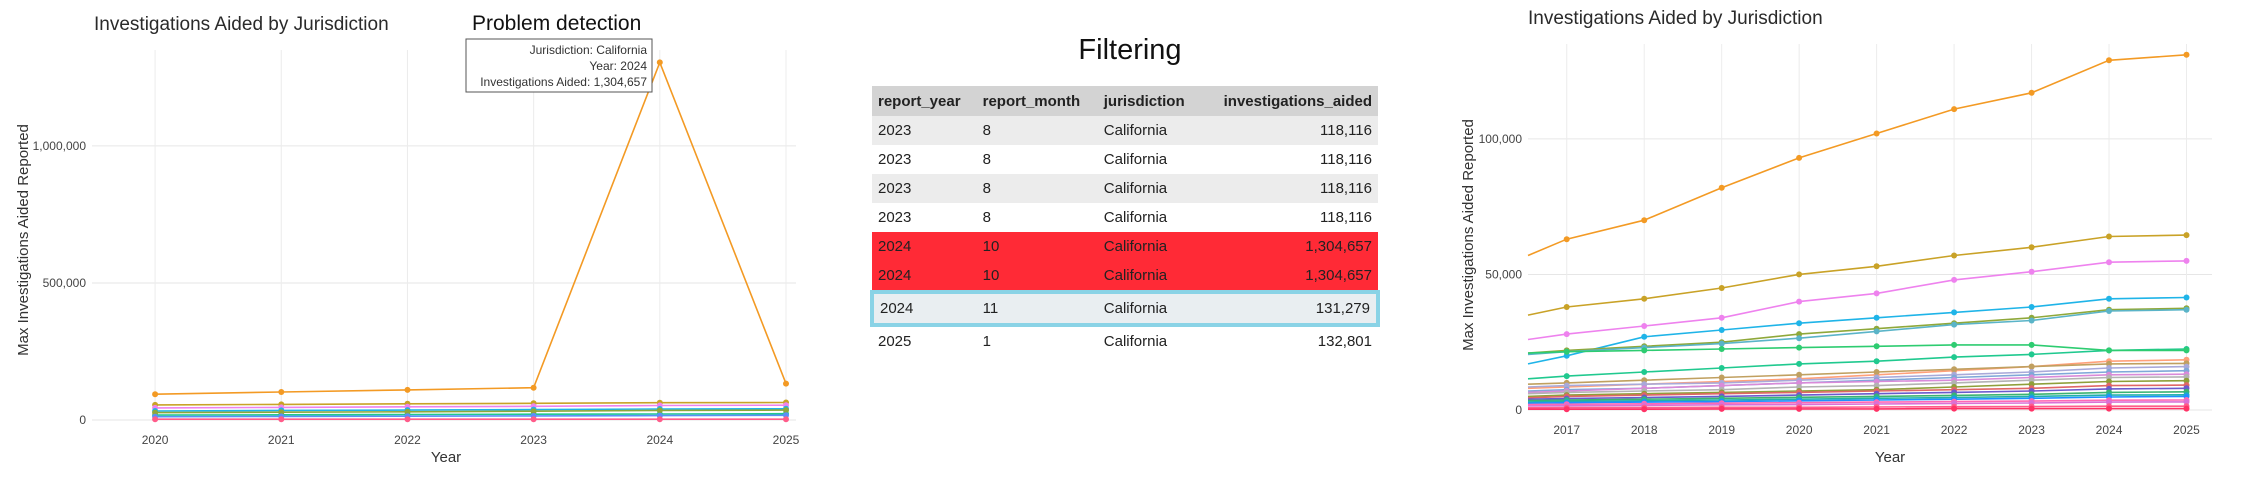 This screenshot has width=2244, height=485. I want to click on column-header-report-year: report_year, so click(924, 101).